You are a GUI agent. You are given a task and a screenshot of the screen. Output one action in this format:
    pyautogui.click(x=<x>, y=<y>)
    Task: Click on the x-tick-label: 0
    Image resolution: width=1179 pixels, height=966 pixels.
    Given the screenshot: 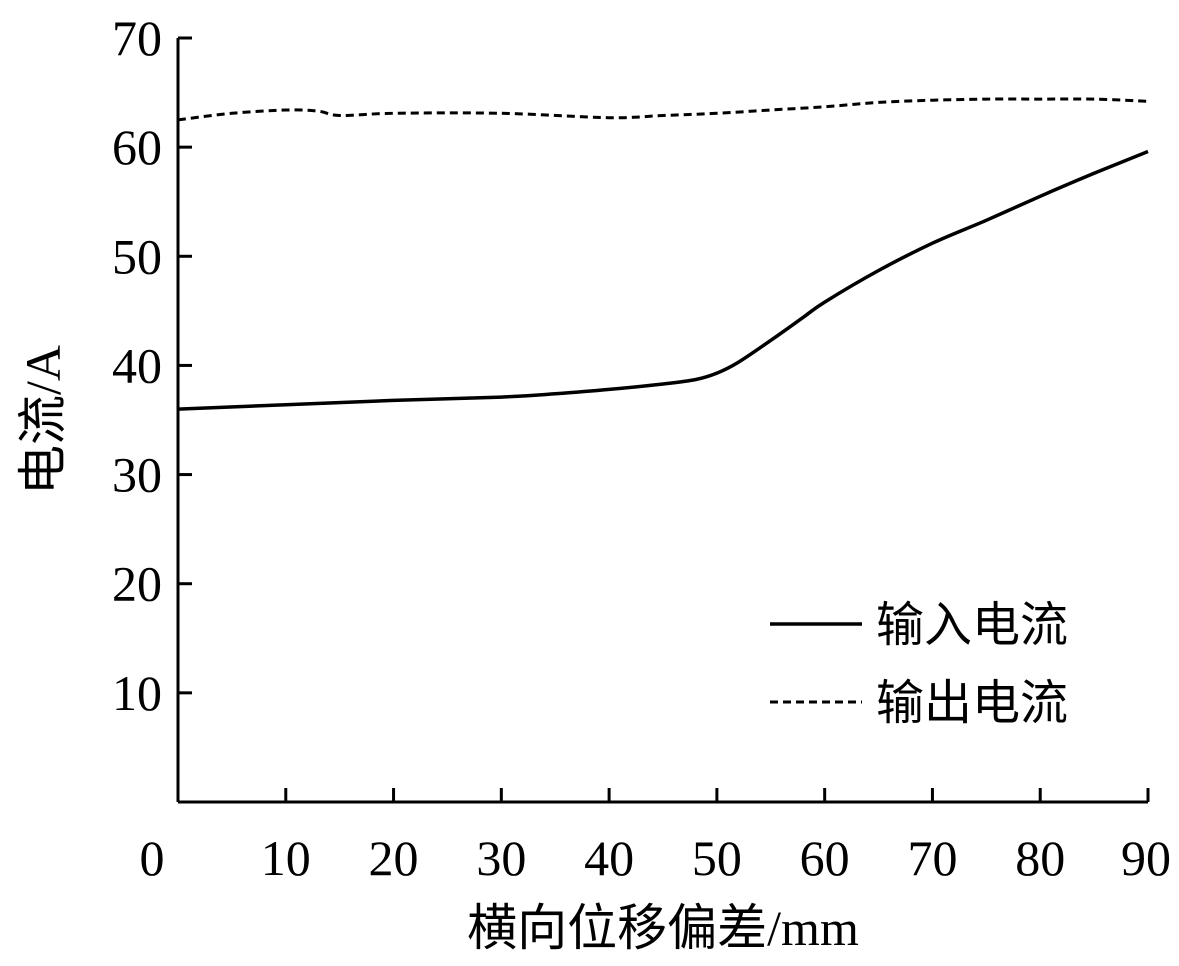 What is the action you would take?
    pyautogui.click(x=152, y=858)
    